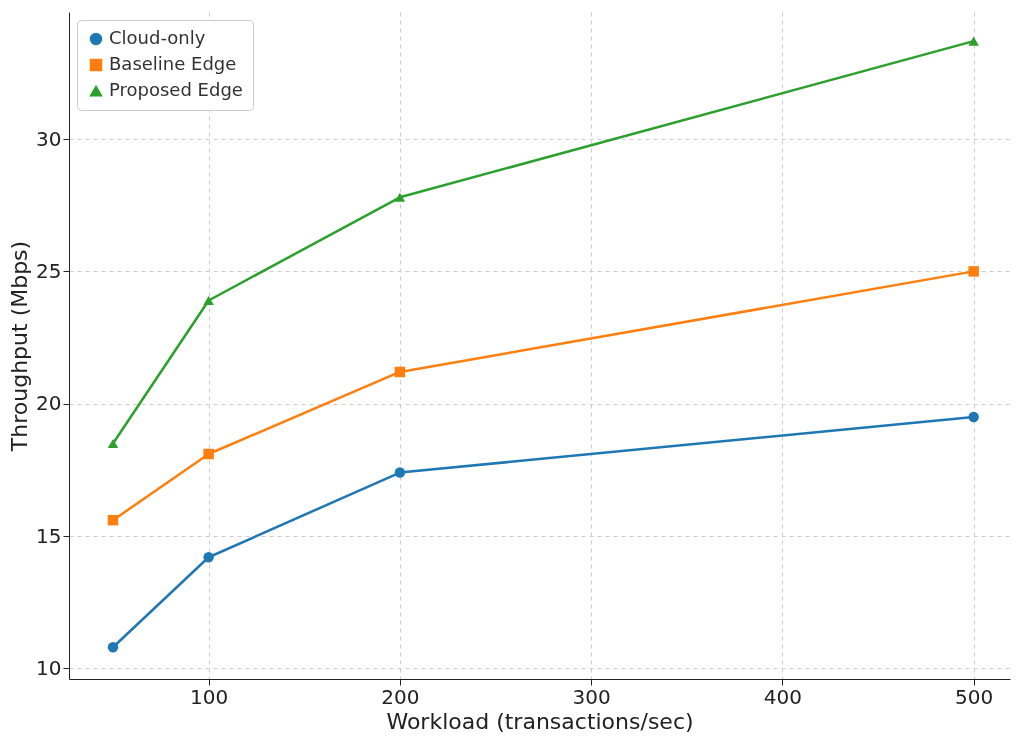 The image size is (1025, 749). I want to click on x-tick-label: 400, so click(782, 696).